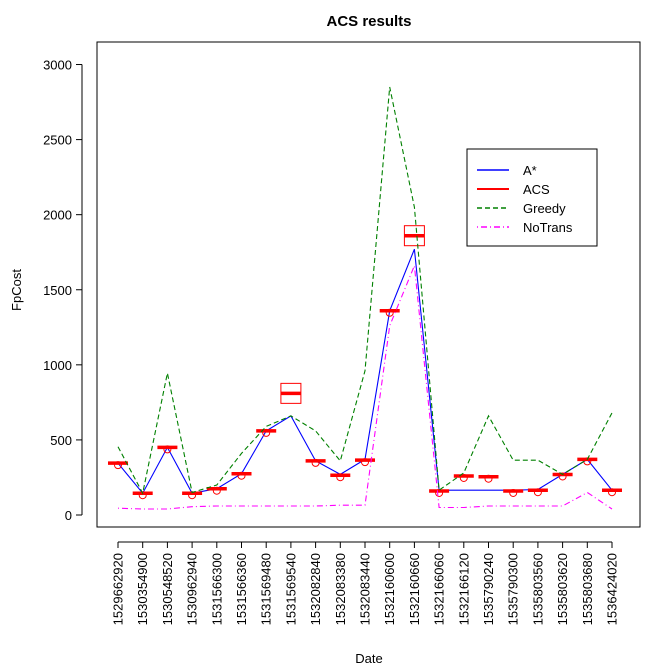 The width and height of the screenshot is (648, 671). Describe the element at coordinates (57, 140) in the screenshot. I see `y-tick-label: 2500` at that location.